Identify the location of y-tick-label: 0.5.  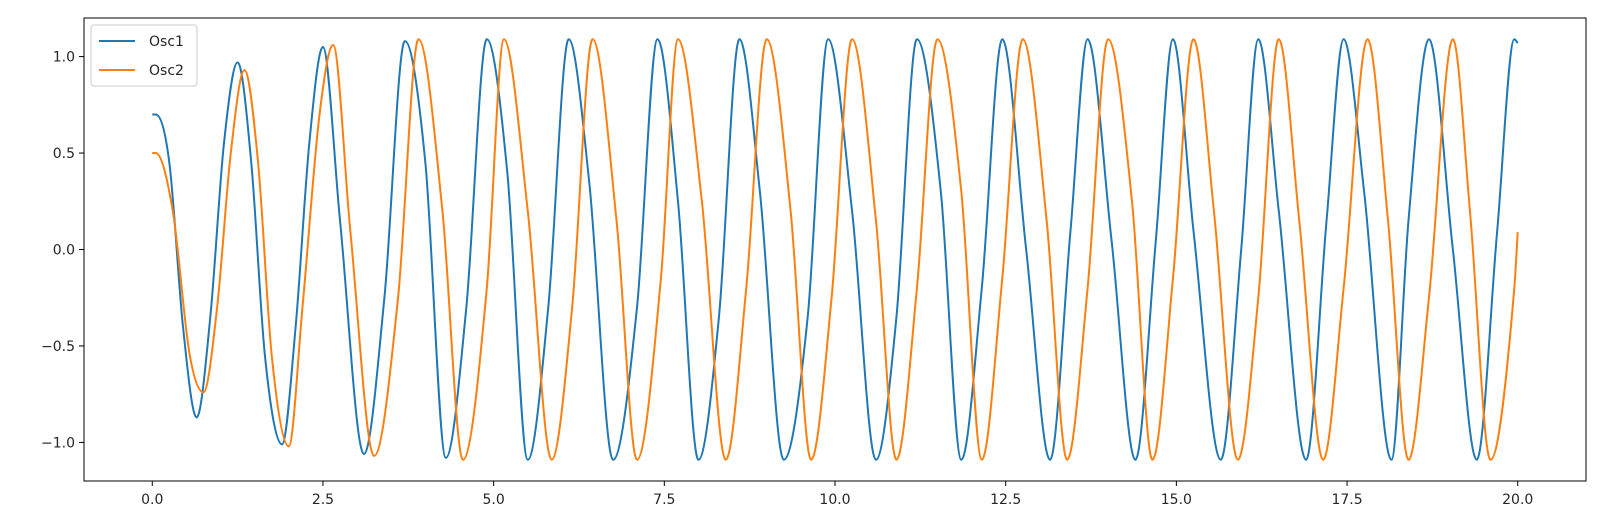
(64, 154).